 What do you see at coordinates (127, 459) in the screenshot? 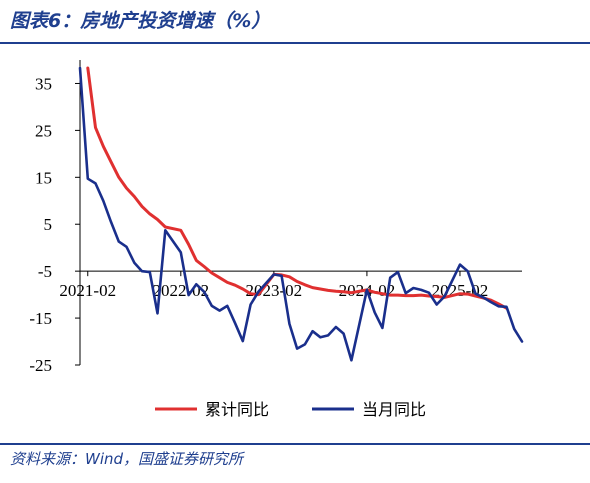
I see `source-note: 资料来源：Wind，国盛证券研究所` at bounding box center [127, 459].